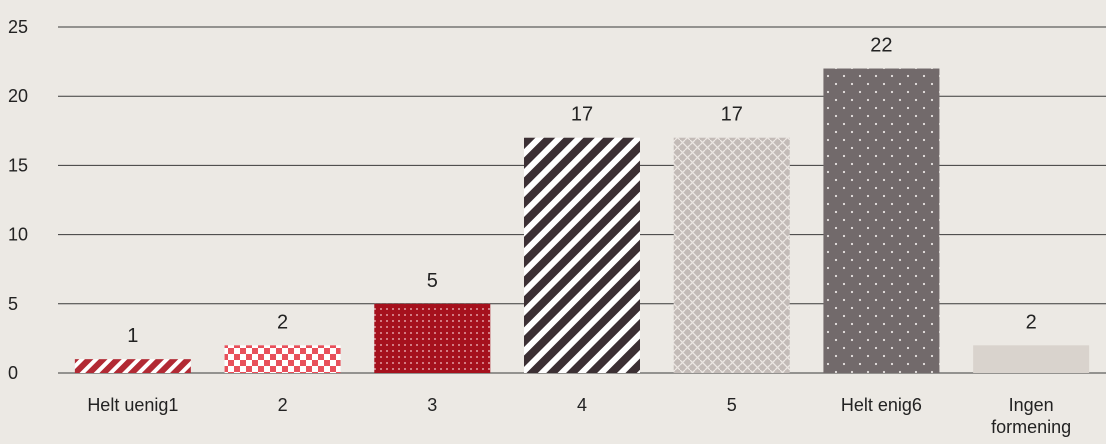 The height and width of the screenshot is (444, 1106). I want to click on y-tick-label: 20, so click(18, 96).